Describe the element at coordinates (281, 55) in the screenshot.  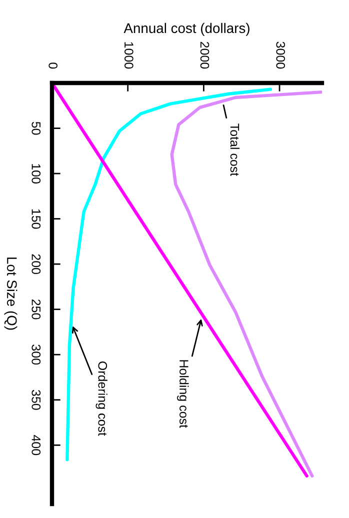
I see `x-tick-label: 3000` at that location.